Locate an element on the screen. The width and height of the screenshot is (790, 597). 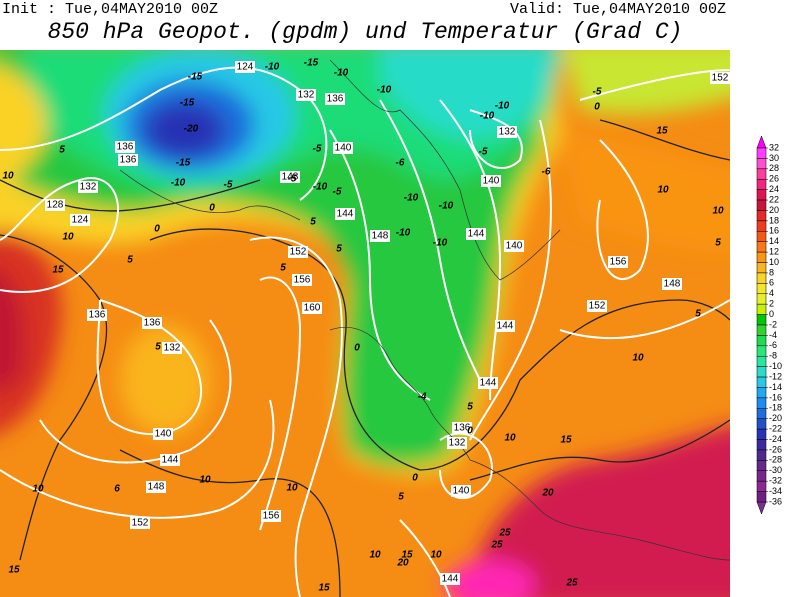
colorbar-label: -26 is located at coordinates (775, 449).